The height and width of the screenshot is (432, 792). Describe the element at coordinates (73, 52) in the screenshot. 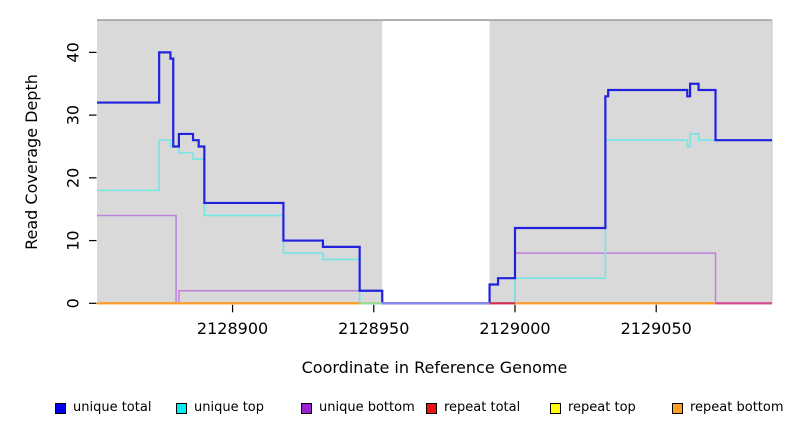

I see `y-tick-label: 40` at that location.